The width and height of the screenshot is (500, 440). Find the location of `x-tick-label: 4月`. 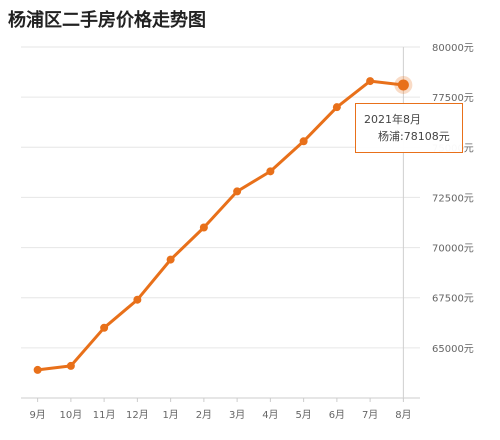

x-tick-label: 4月 is located at coordinates (270, 415).